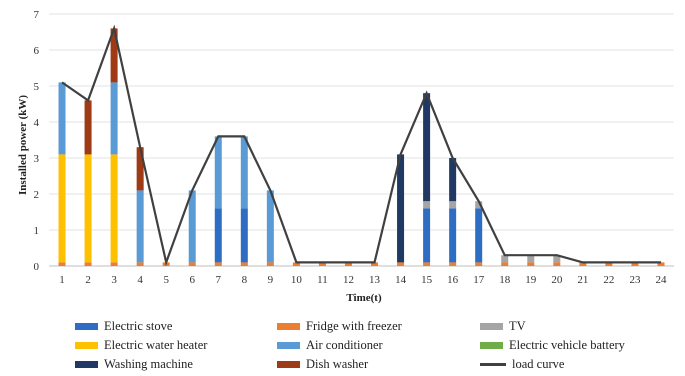  Describe the element at coordinates (37, 51) in the screenshot. I see `y-tick-label: 6` at that location.